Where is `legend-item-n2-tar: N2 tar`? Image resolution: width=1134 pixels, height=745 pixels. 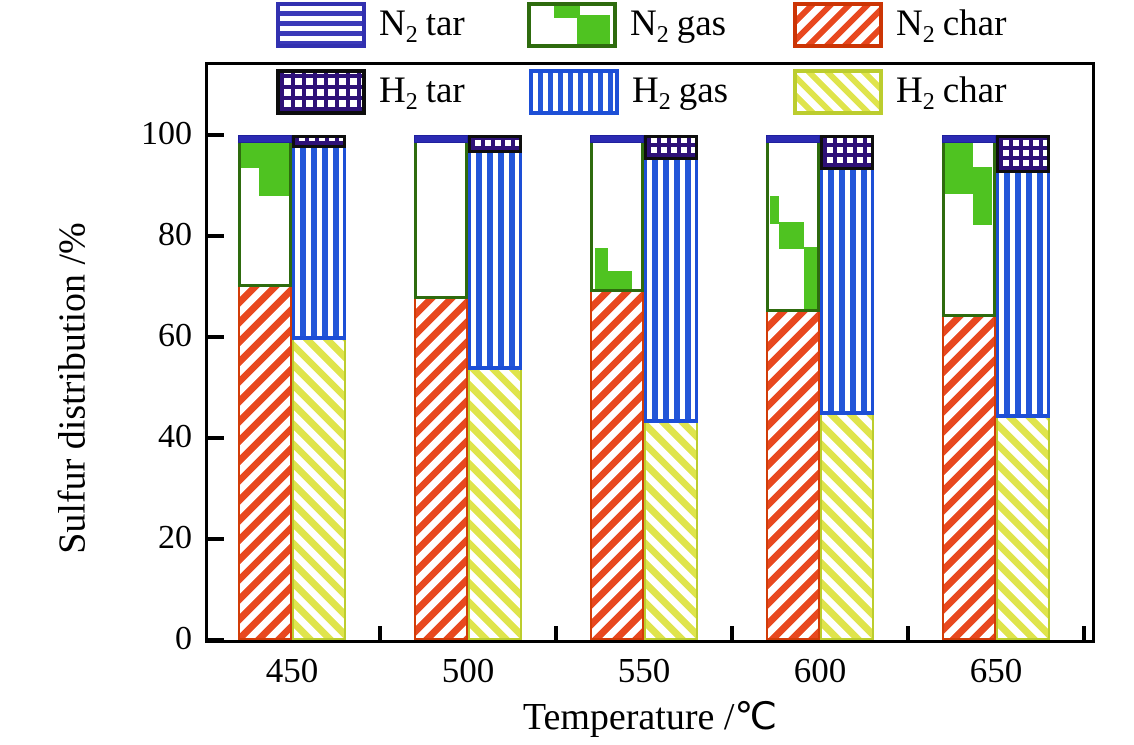
legend-item-n2-tar: N2 tar is located at coordinates (370, 25).